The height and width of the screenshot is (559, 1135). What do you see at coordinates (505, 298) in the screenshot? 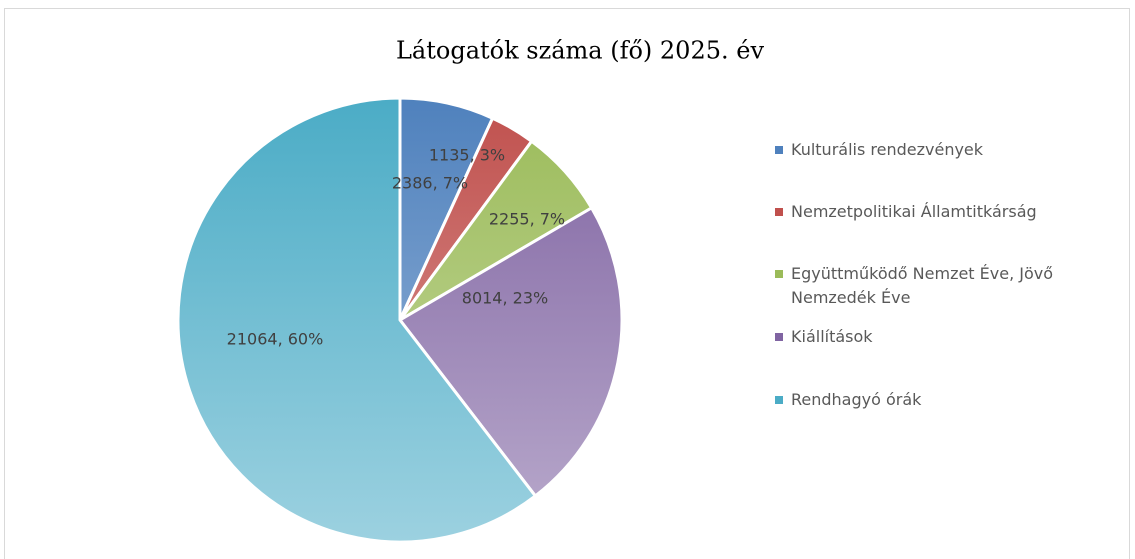
I see `data-label: 8014, 23%` at bounding box center [505, 298].